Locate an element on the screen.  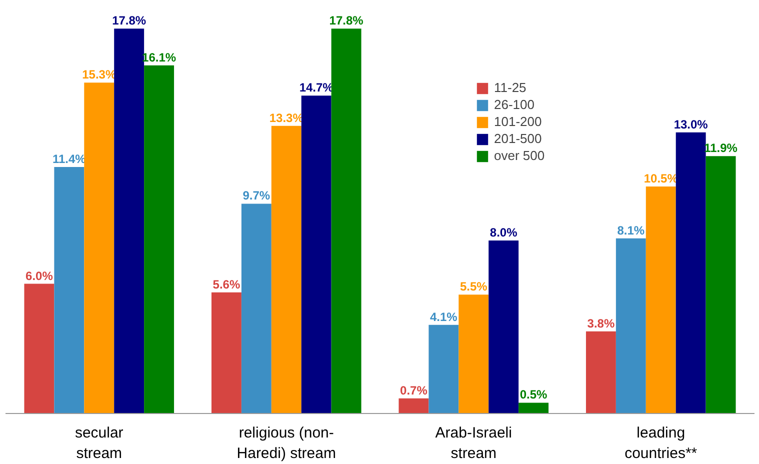
legend-label: 11-25 is located at coordinates (510, 87).